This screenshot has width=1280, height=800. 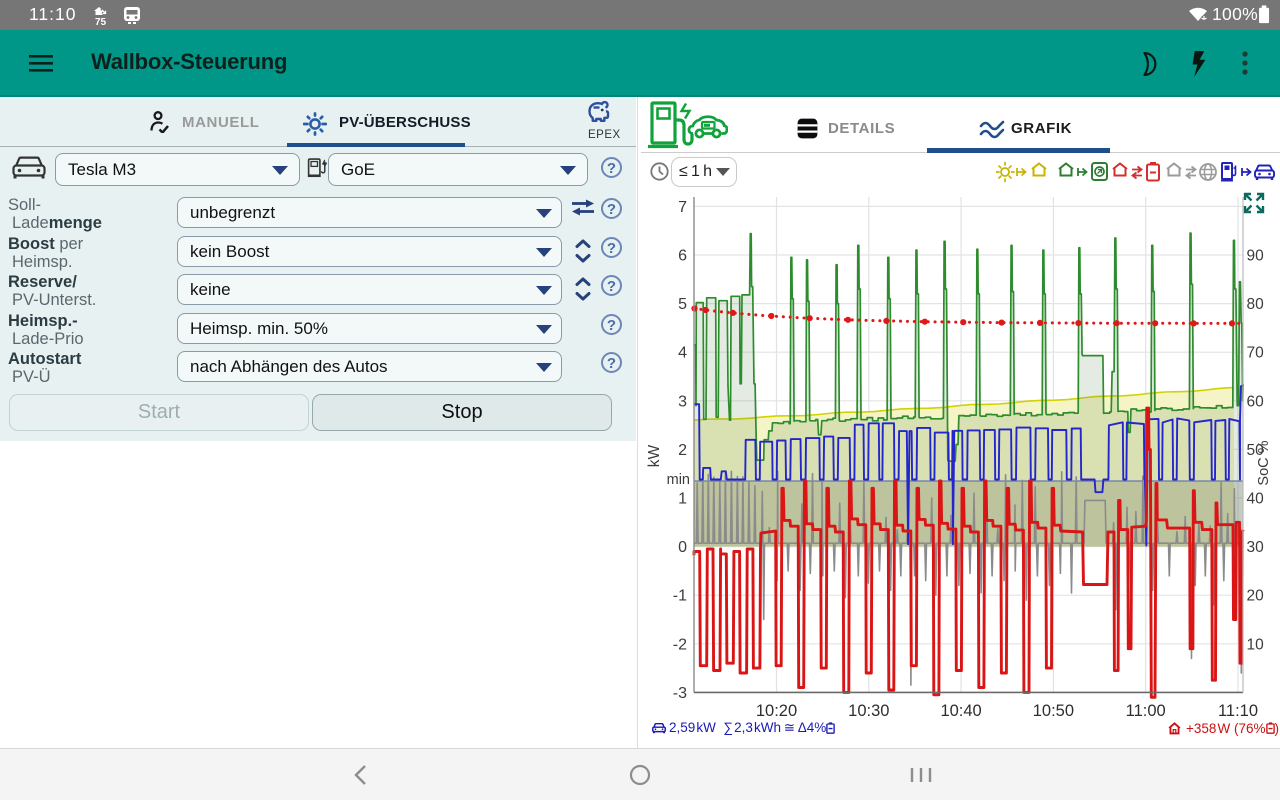 What do you see at coordinates (1053, 711) in the screenshot?
I see `svg-text: 10:50` at bounding box center [1053, 711].